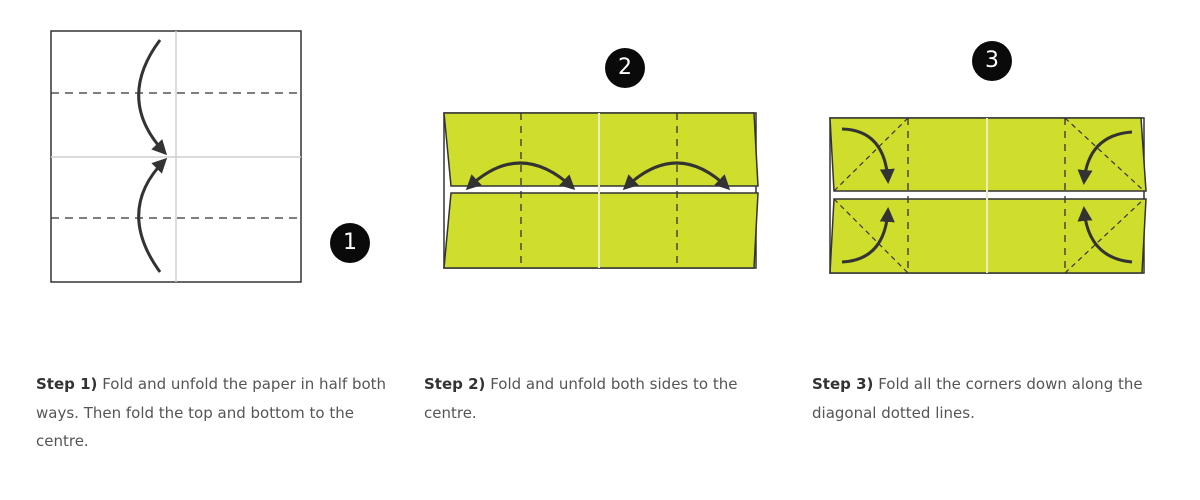 Image resolution: width=1200 pixels, height=500 pixels. I want to click on left-arrow, so click(520, 176).